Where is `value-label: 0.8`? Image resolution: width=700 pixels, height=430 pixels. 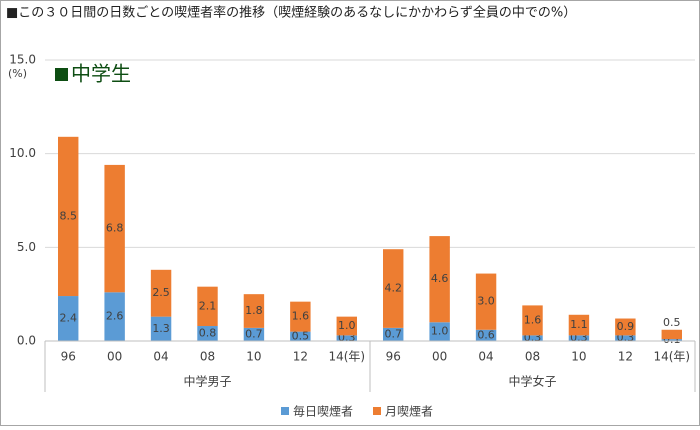 value-label: 0.8 is located at coordinates (208, 333).